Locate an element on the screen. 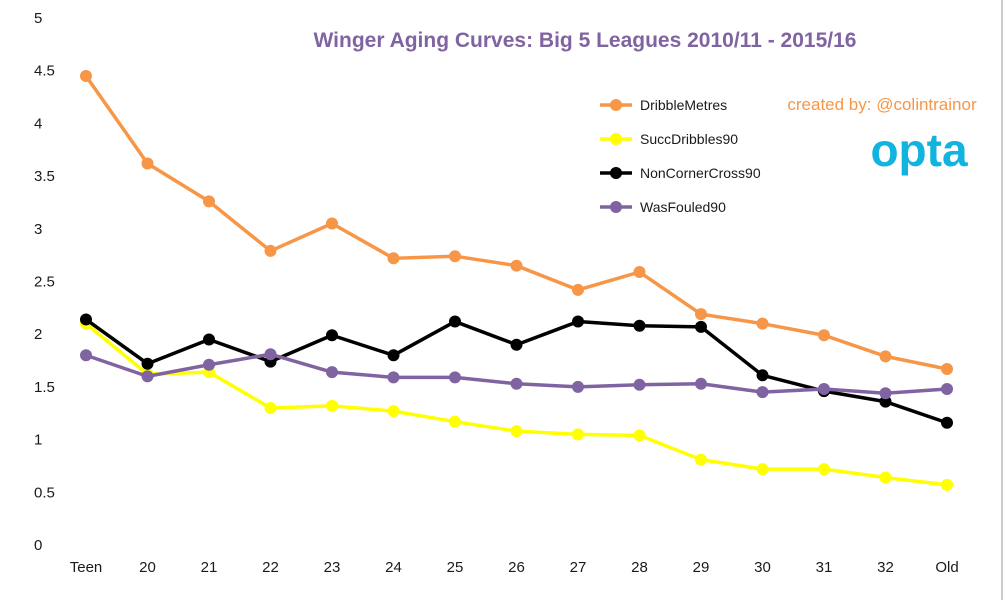 The height and width of the screenshot is (605, 1004). y-tick-label: 2.5 is located at coordinates (44, 282).